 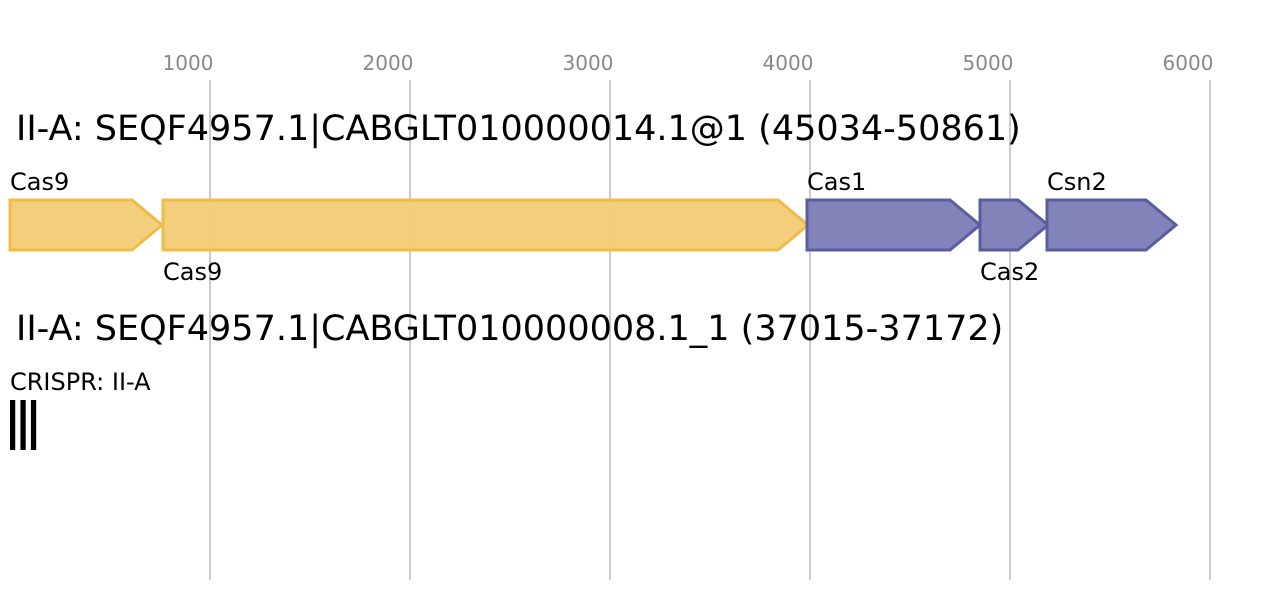 I want to click on crispr-array, so click(x=23, y=425).